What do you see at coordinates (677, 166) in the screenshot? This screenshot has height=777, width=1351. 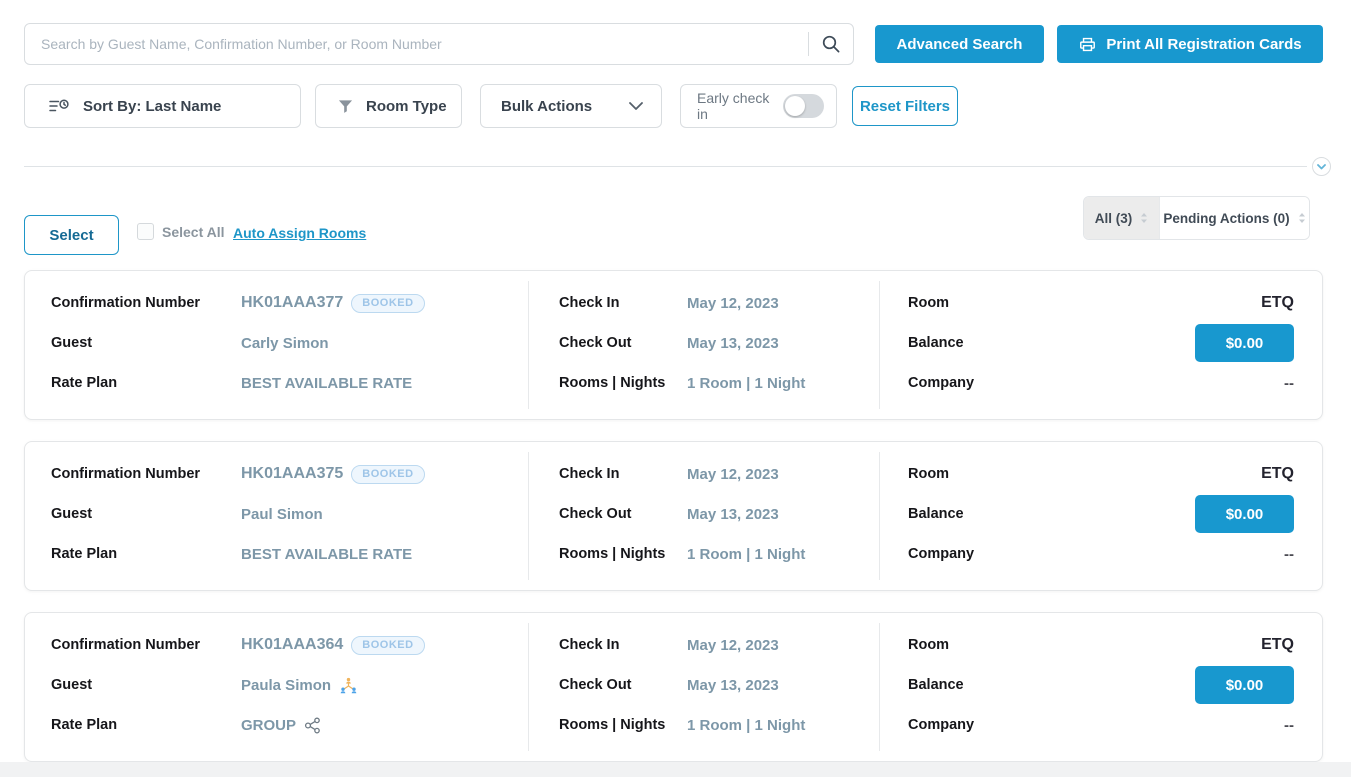 I see `collapse-divider` at bounding box center [677, 166].